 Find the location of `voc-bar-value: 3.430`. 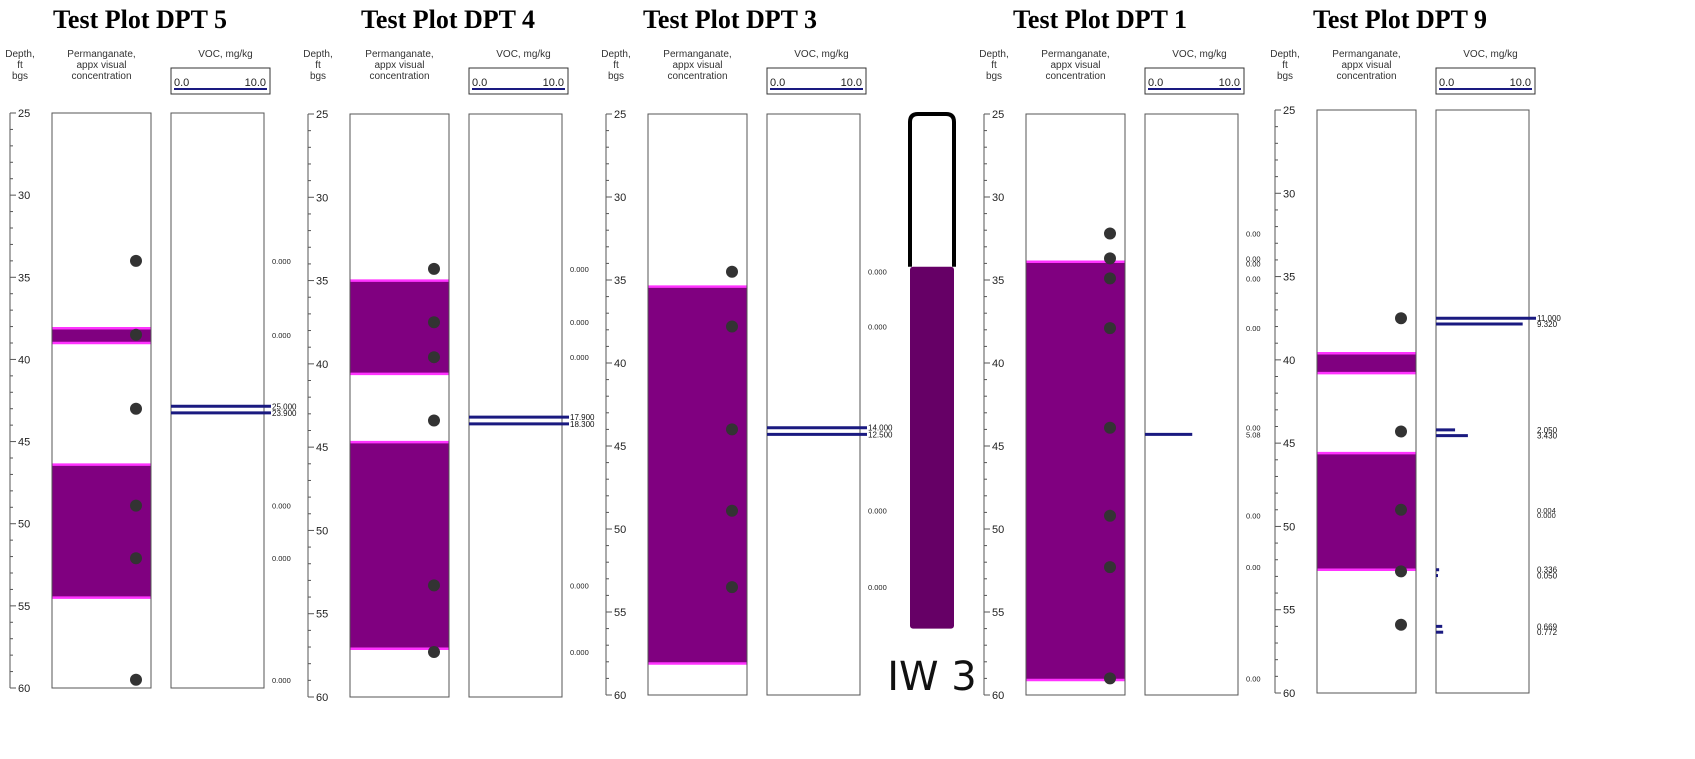

voc-bar-value: 3.430 is located at coordinates (1547, 436).